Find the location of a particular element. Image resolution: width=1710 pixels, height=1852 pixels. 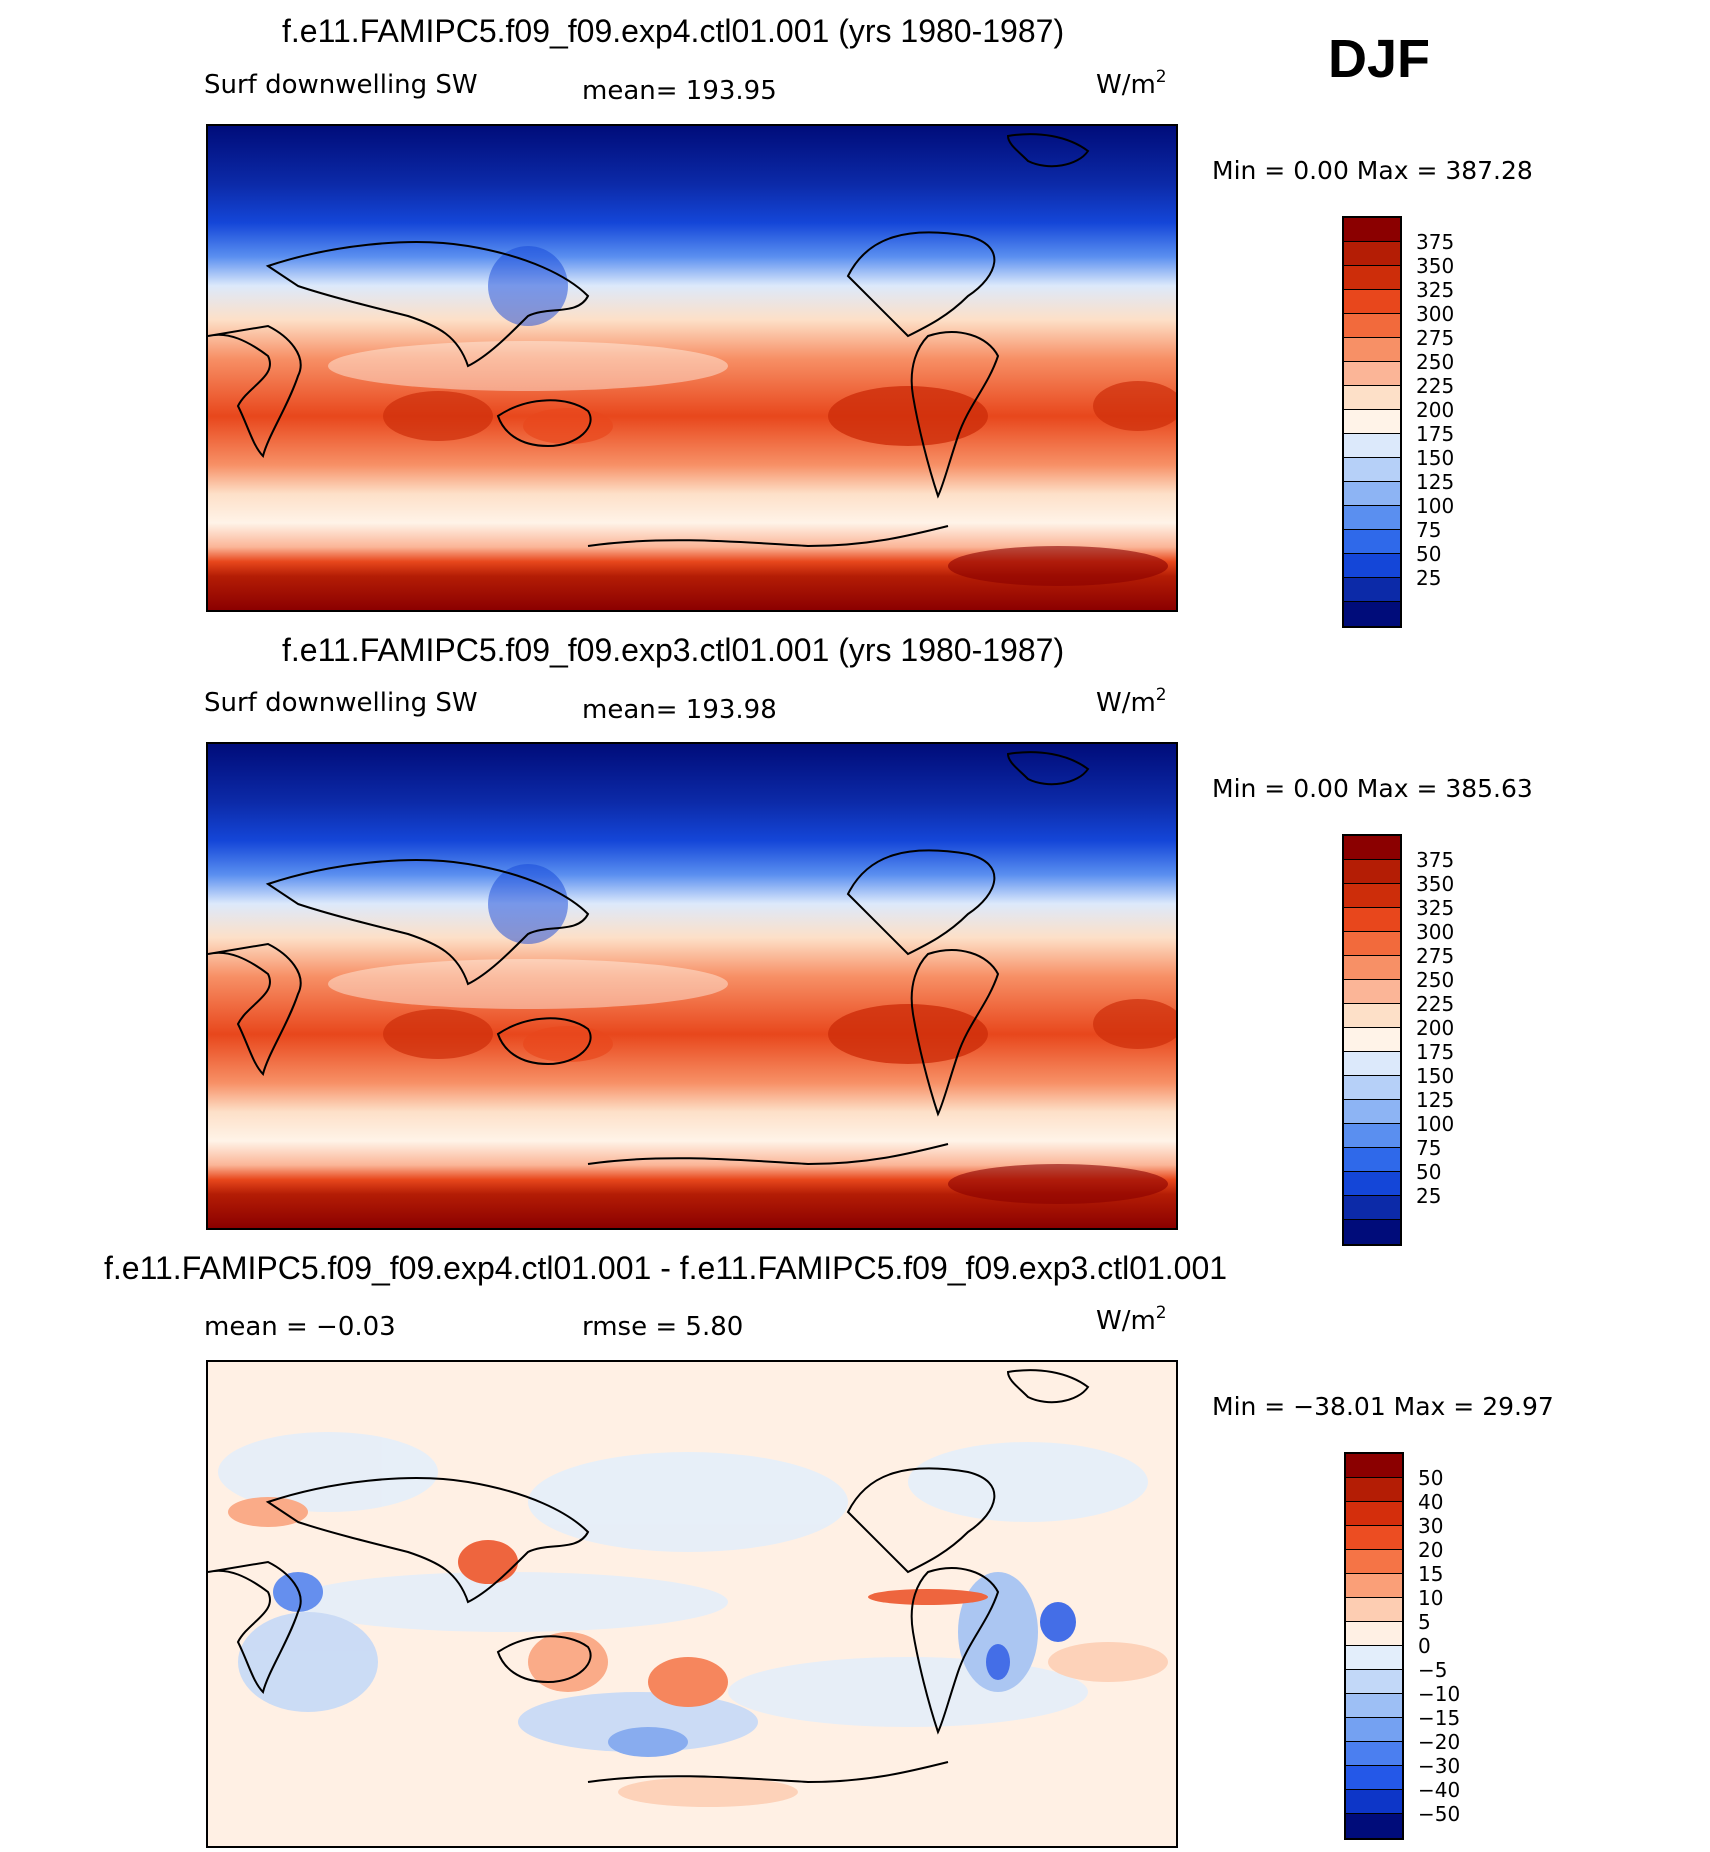

colorbar-tick-label: −30 is located at coordinates (1439, 1766).